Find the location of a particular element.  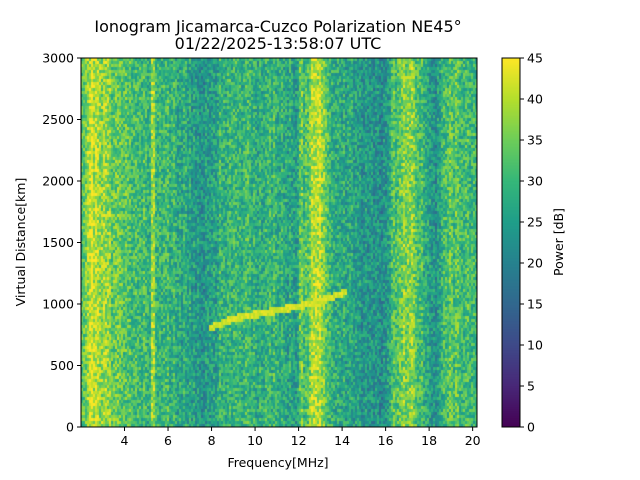

x-tick-label: 10 is located at coordinates (255, 440).